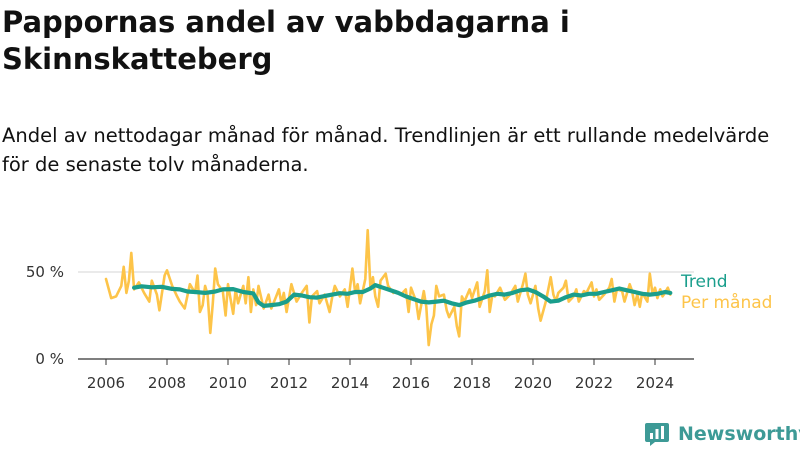 The width and height of the screenshot is (800, 450). What do you see at coordinates (594, 383) in the screenshot?
I see `x-tick-label: 2022` at bounding box center [594, 383].